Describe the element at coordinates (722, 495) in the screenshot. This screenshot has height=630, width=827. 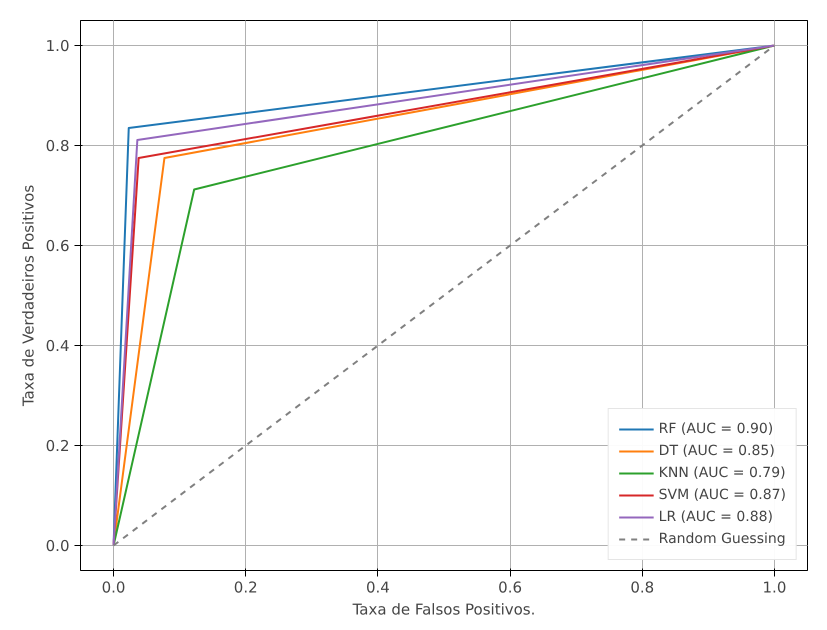
I see `legend-label: SVM (AUC = 0.87)` at that location.